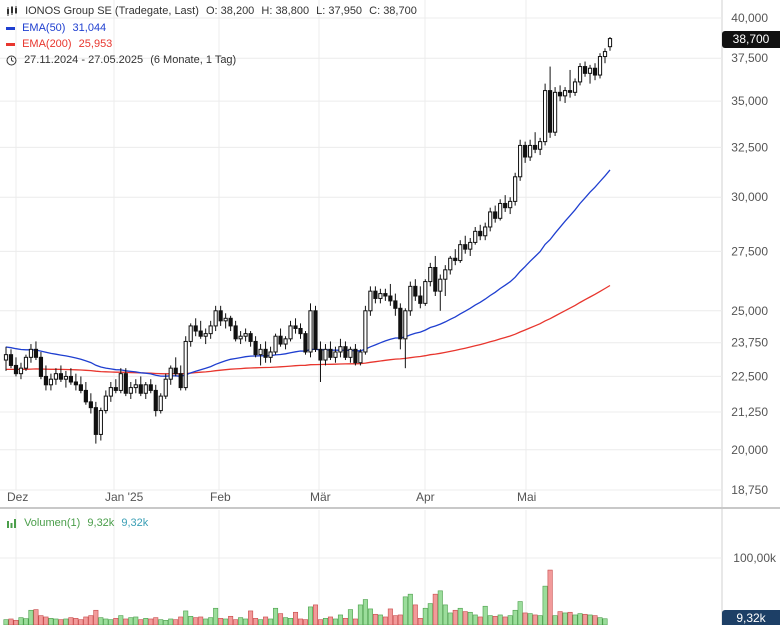 Image resolution: width=780 pixels, height=626 pixels. Describe the element at coordinates (292, 11) in the screenshot. I see `high-value: 38,800` at that location.